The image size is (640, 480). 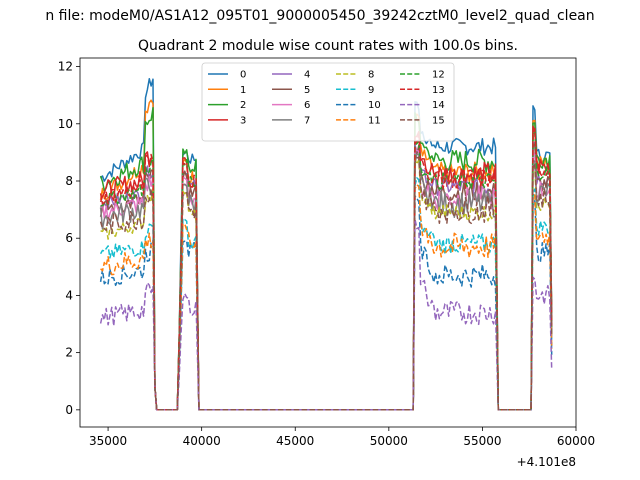 What do you see at coordinates (243, 90) in the screenshot?
I see `legend-label-1: 1` at bounding box center [243, 90].